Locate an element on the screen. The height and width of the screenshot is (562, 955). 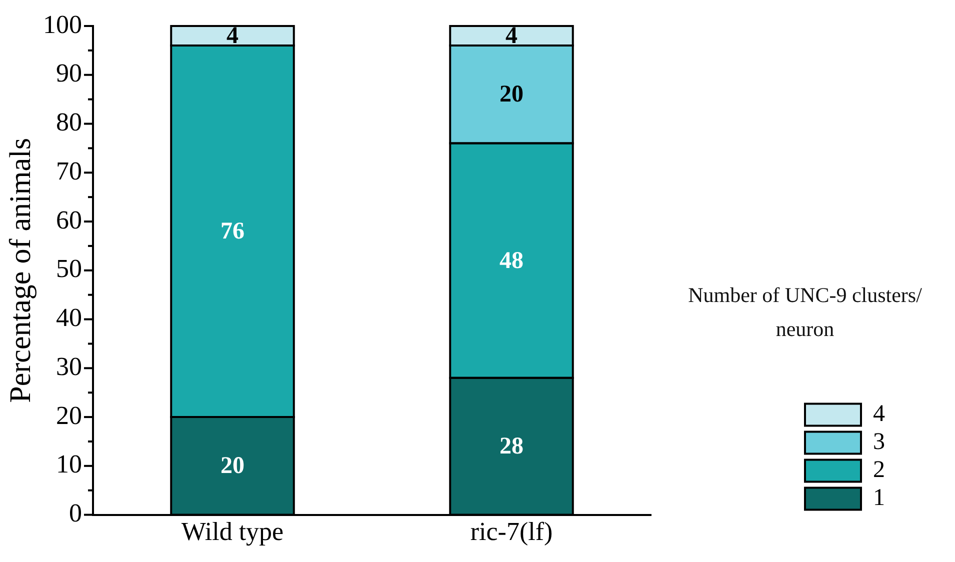
legend-title: Number of UNC-9 clusters/ neuron is located at coordinates (805, 312).